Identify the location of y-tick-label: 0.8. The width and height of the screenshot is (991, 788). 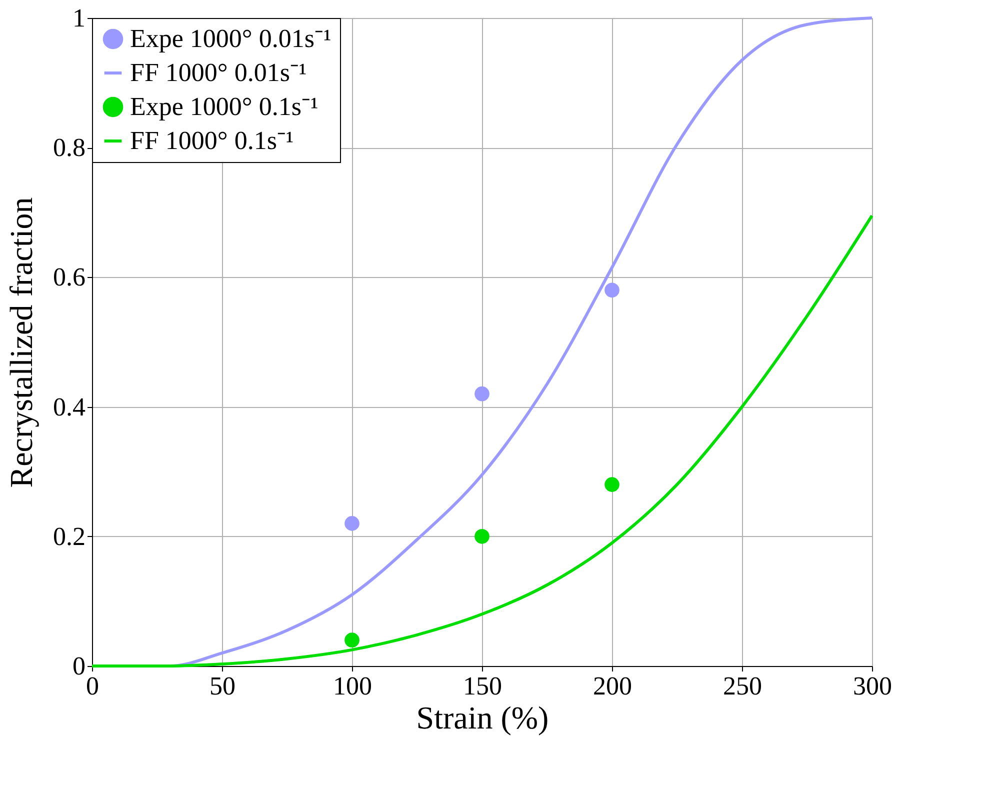
(69, 147).